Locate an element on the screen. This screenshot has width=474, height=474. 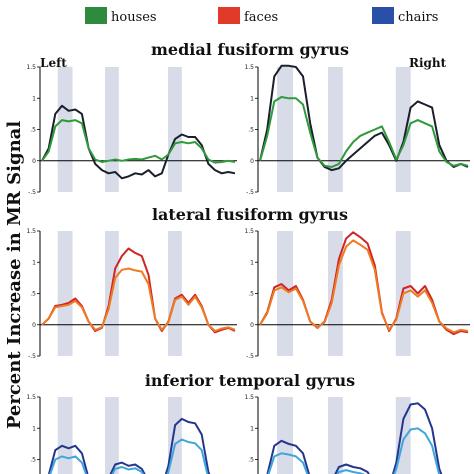
legend-swatch-houses is located at coordinates (96, 15).